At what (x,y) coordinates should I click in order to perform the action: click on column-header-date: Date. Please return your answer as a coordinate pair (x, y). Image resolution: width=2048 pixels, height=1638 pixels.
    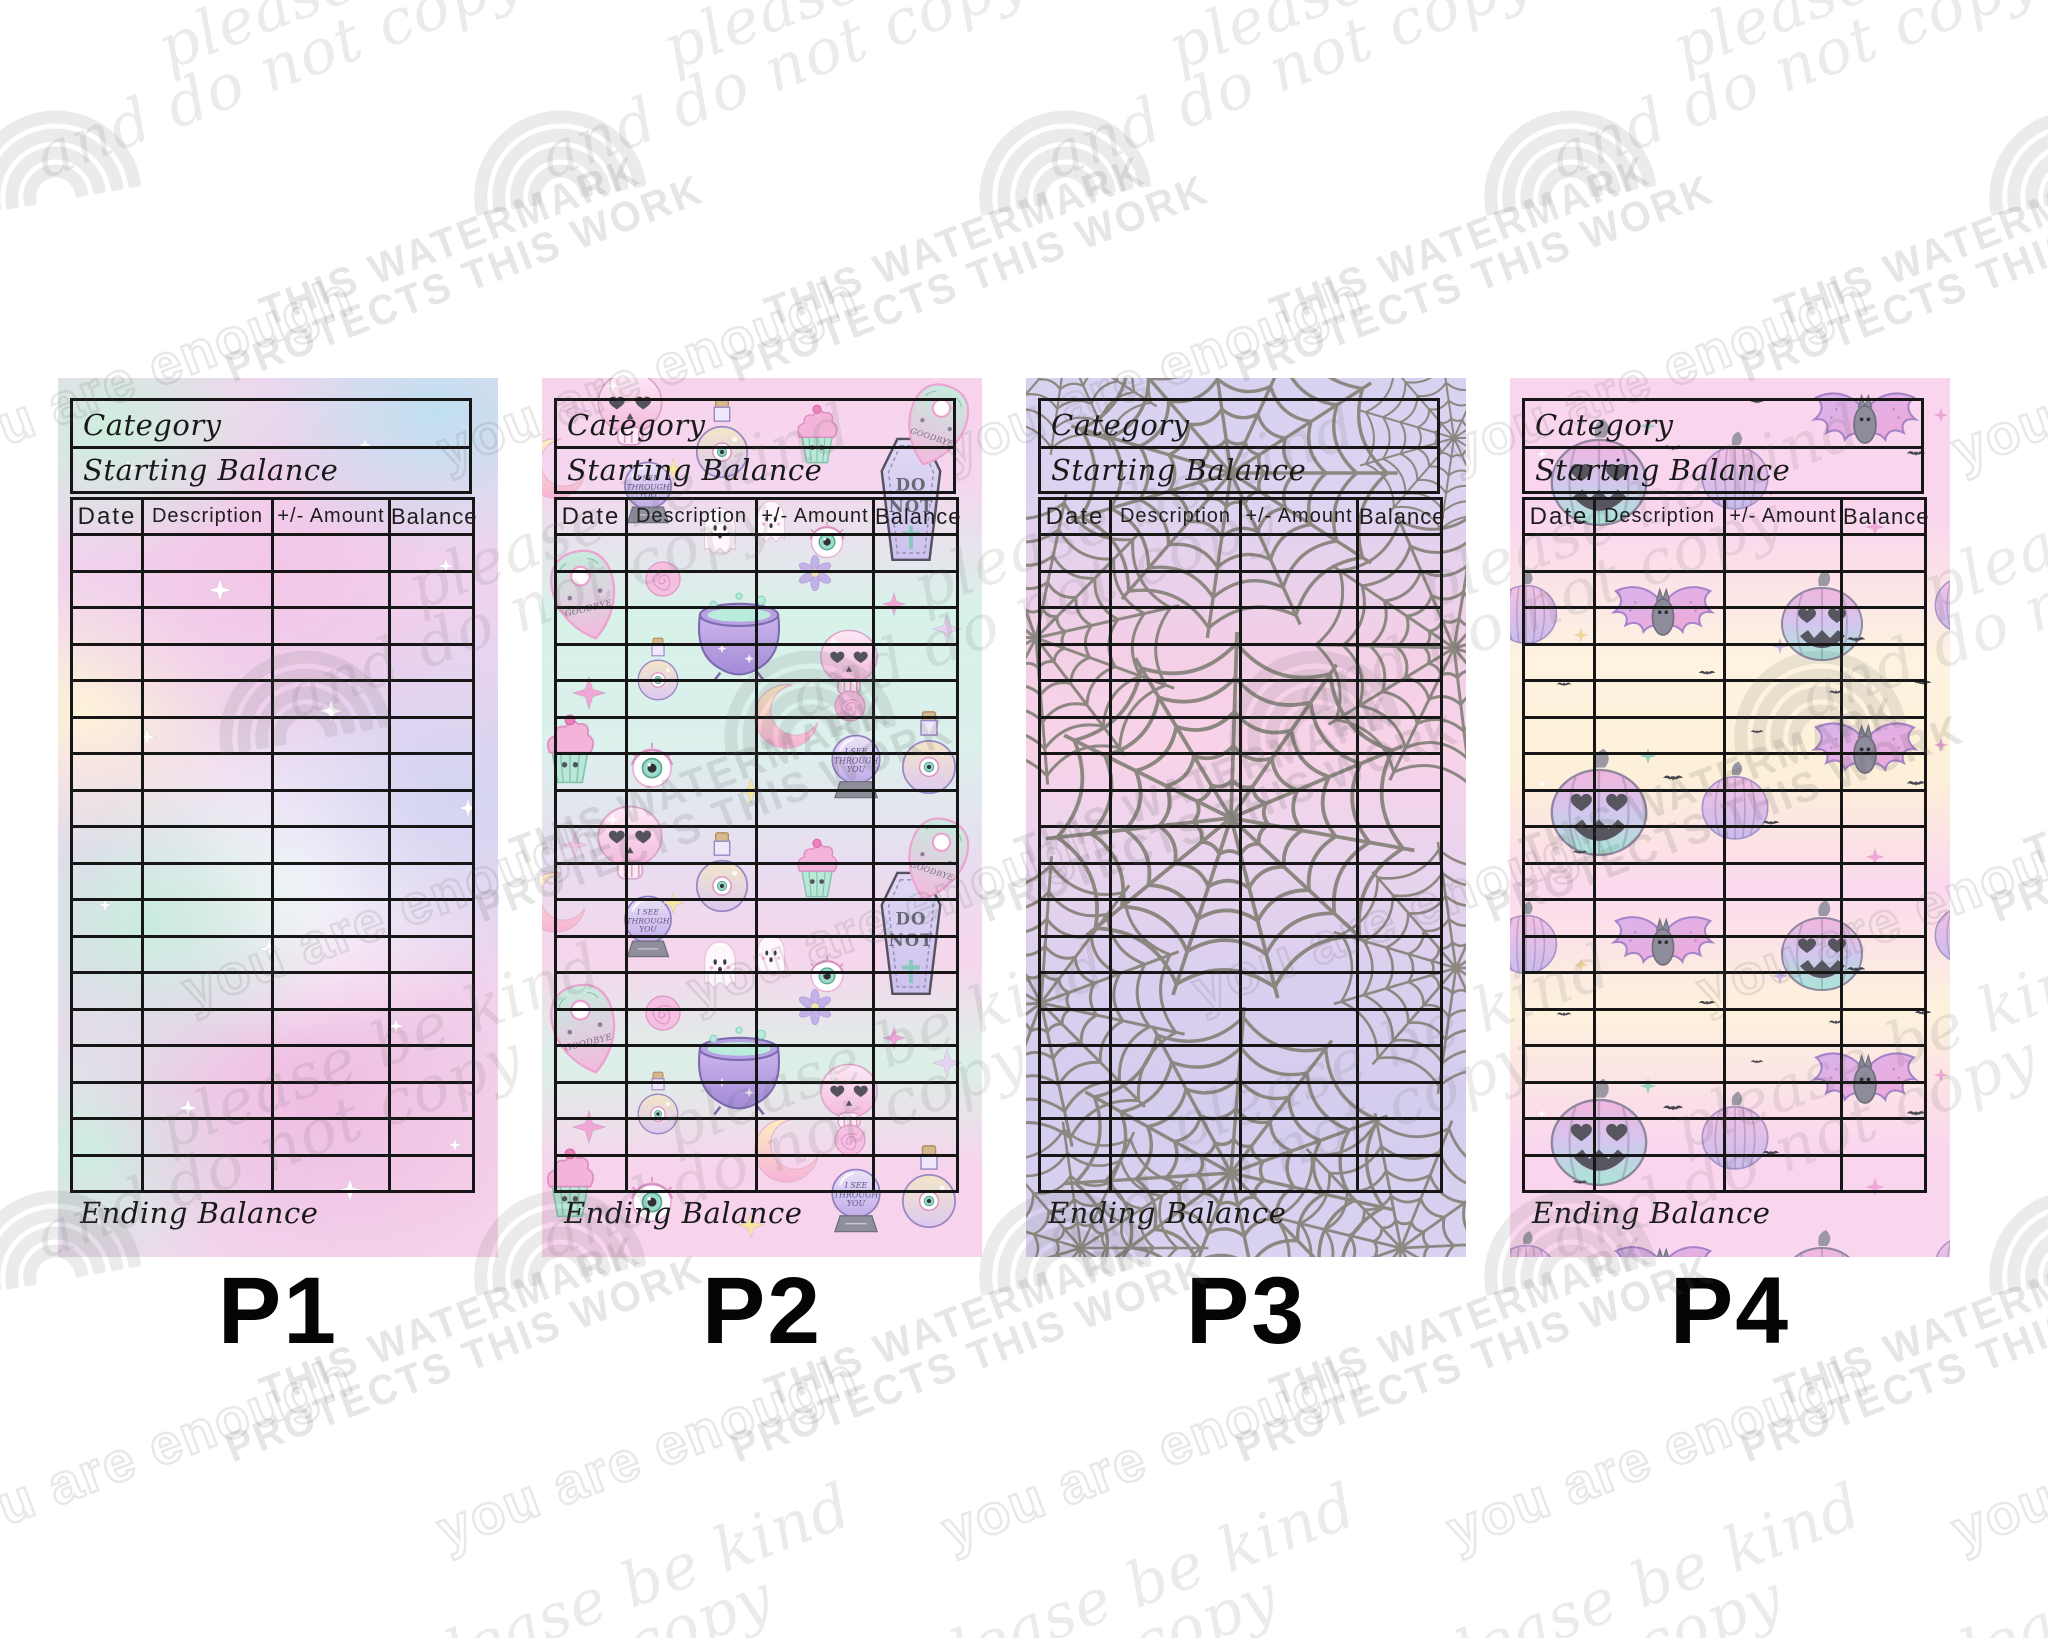
    Looking at the image, I should click on (107, 516).